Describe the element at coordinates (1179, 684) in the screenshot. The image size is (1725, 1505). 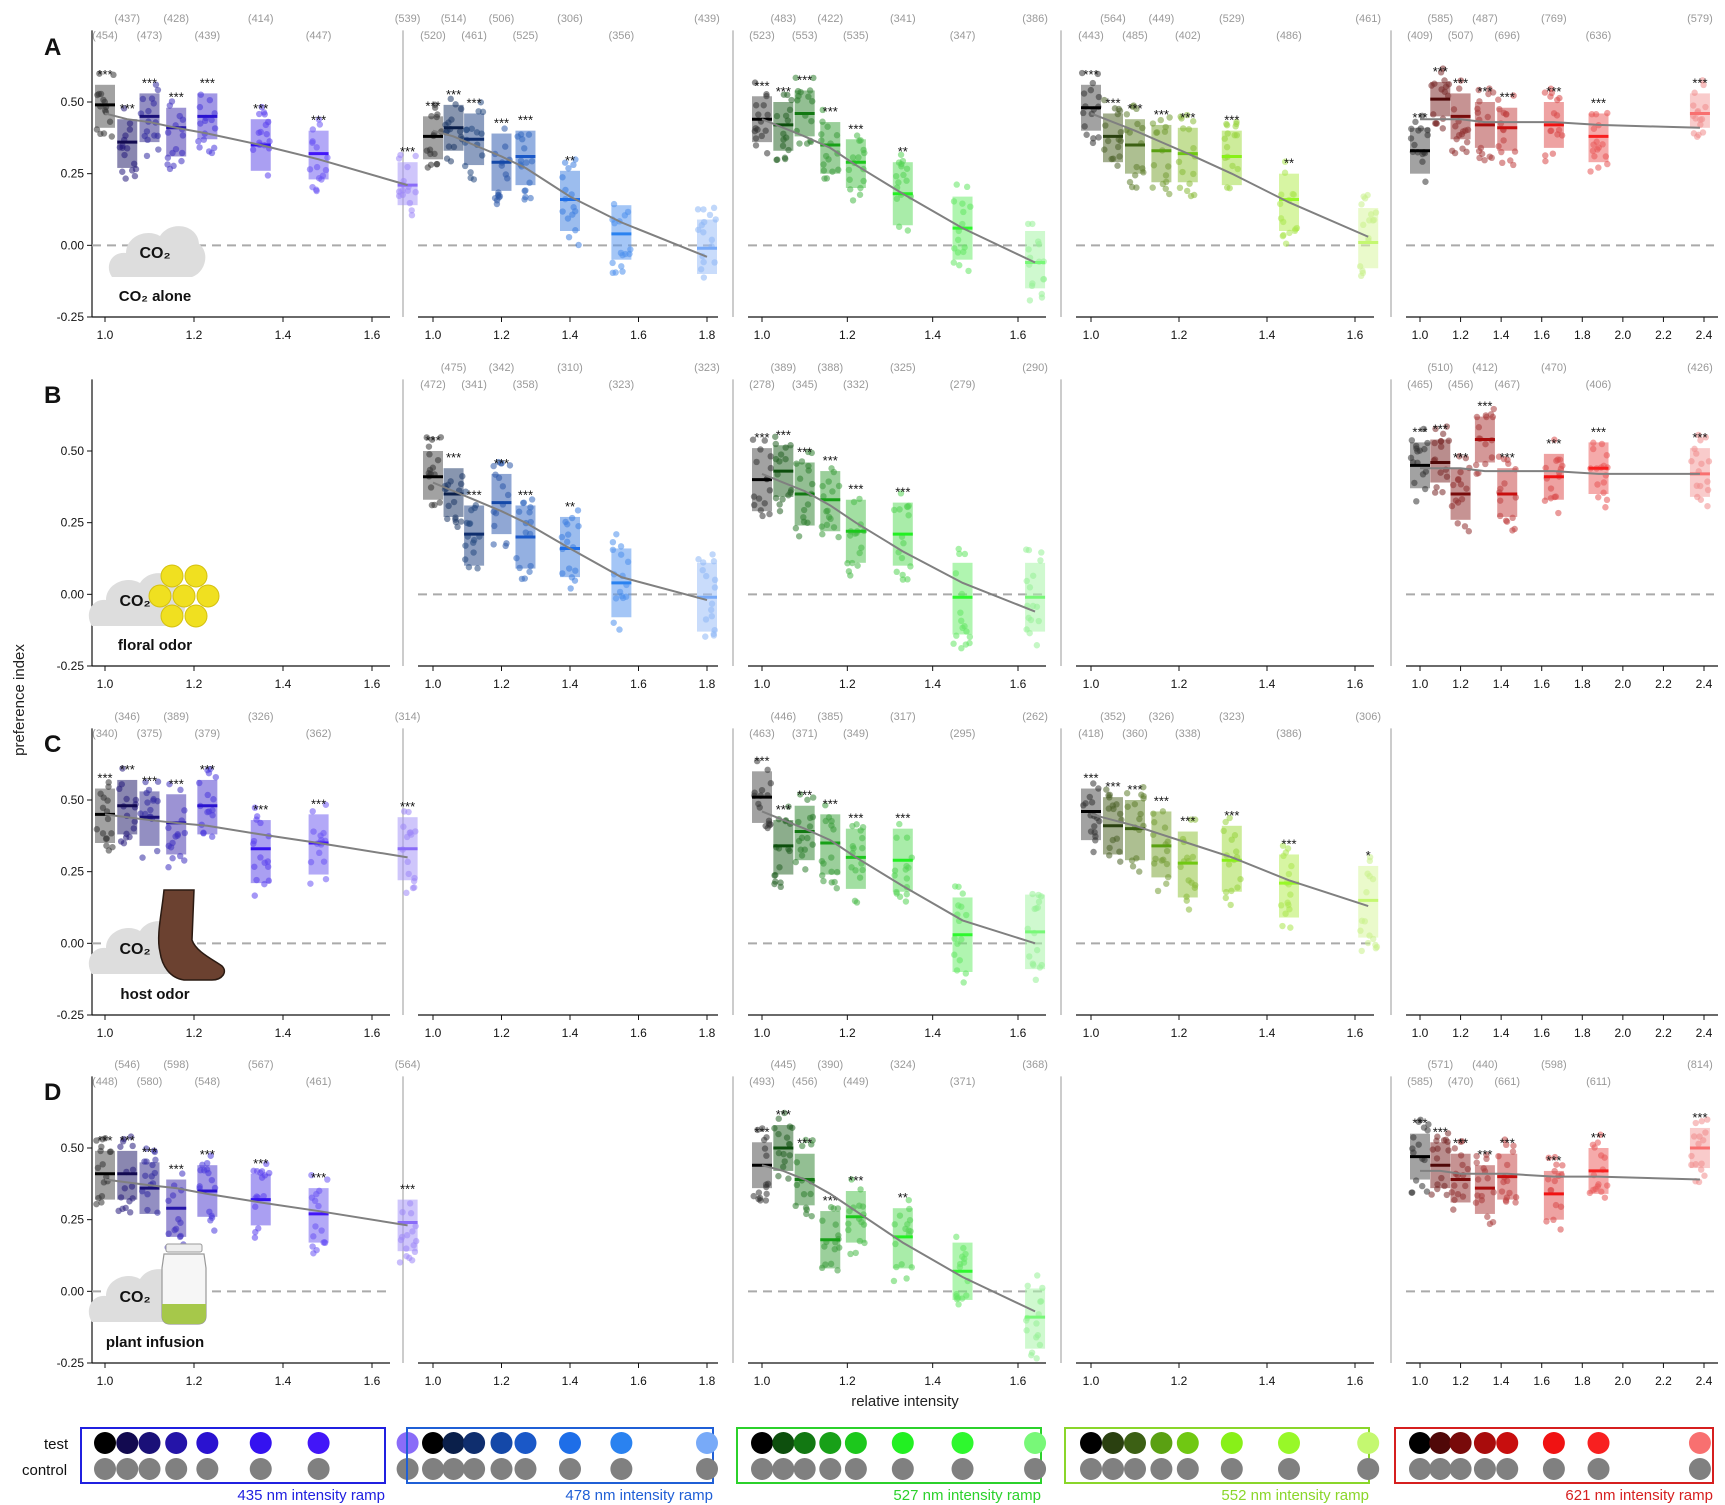
I see `x-tick-label: 1.2` at that location.